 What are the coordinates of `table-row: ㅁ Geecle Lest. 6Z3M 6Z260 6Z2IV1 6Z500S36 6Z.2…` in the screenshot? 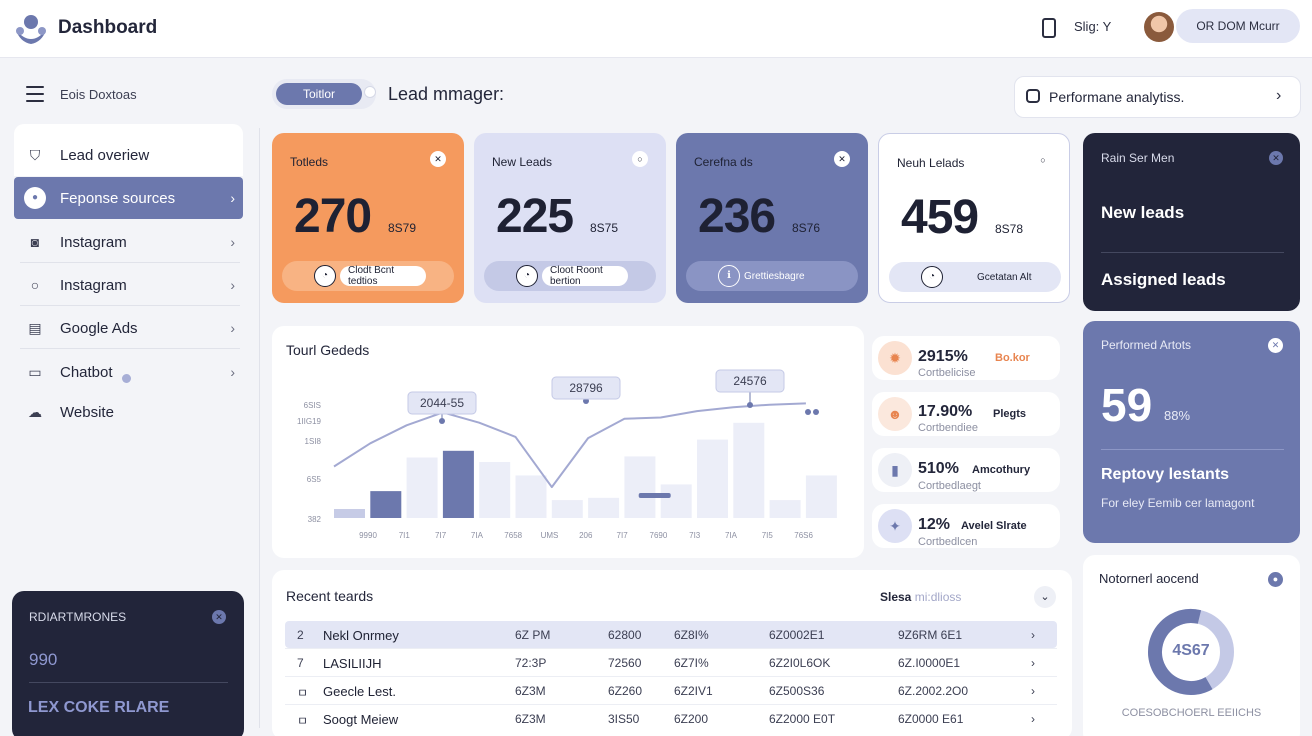 It's located at (671, 690).